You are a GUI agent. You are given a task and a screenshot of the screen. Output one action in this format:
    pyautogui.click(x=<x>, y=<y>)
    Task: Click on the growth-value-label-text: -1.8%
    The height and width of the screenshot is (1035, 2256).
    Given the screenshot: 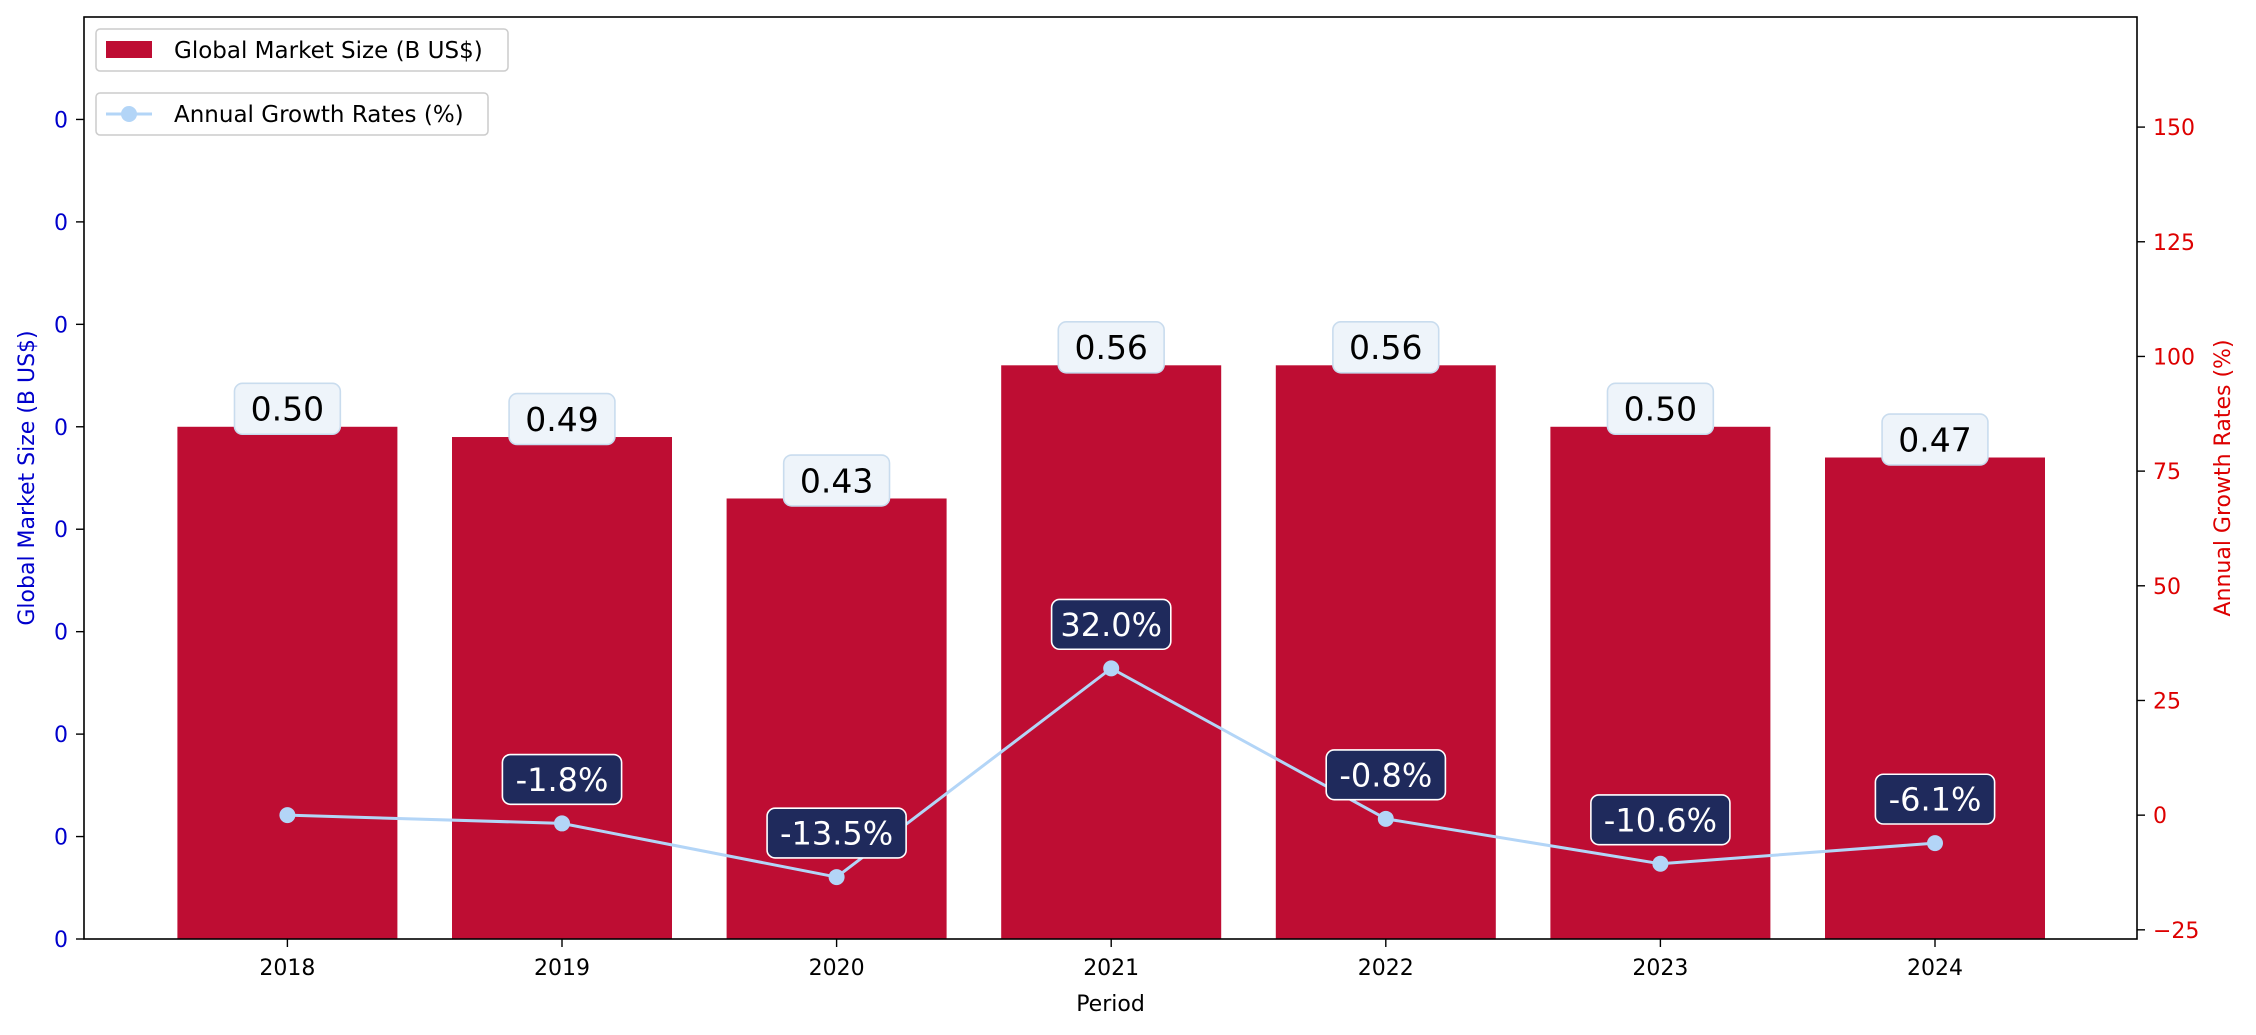 What is the action you would take?
    pyautogui.click(x=562, y=780)
    